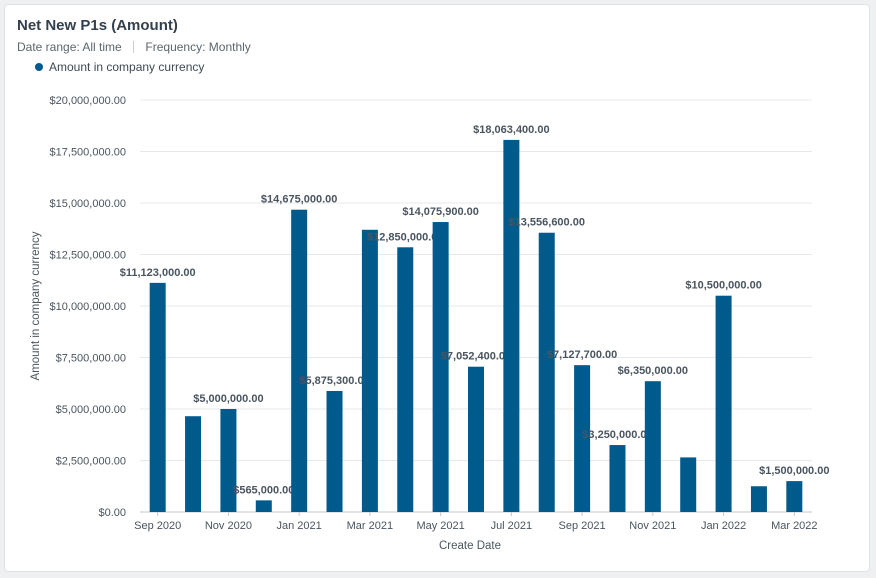 This screenshot has width=876, height=578. I want to click on x-tick-label: Nov 2021, so click(652, 526).